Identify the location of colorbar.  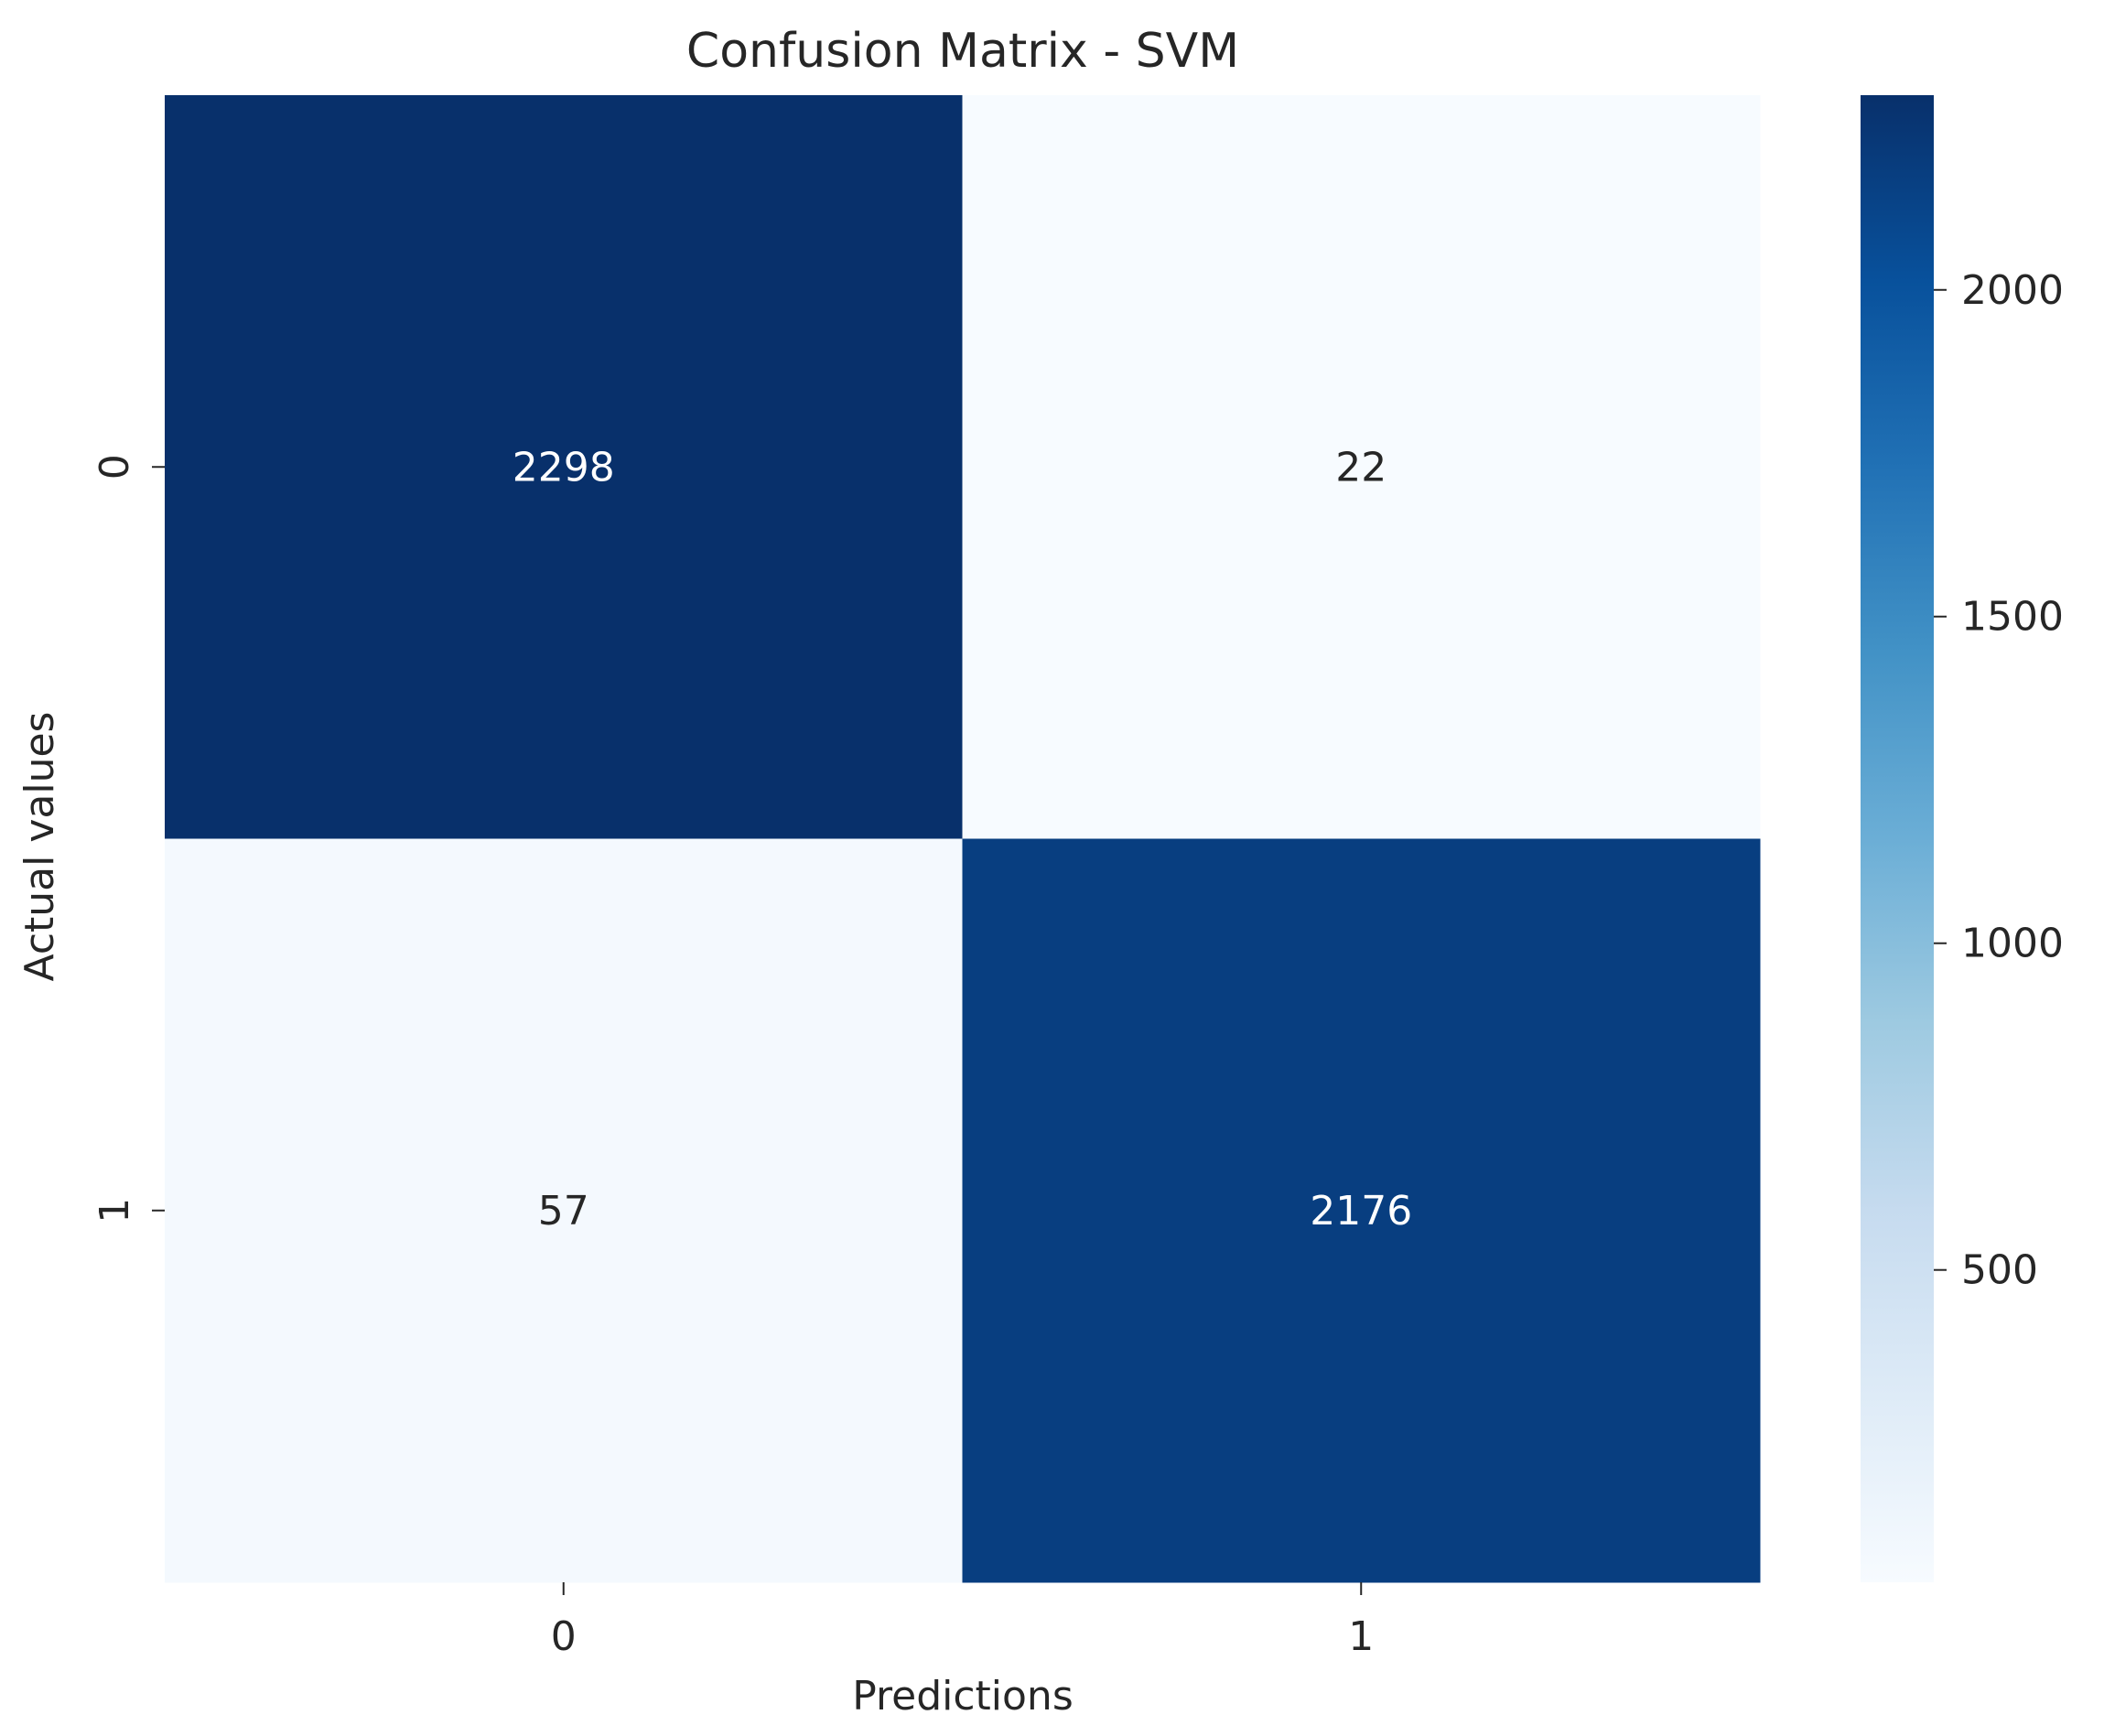
(1897, 839).